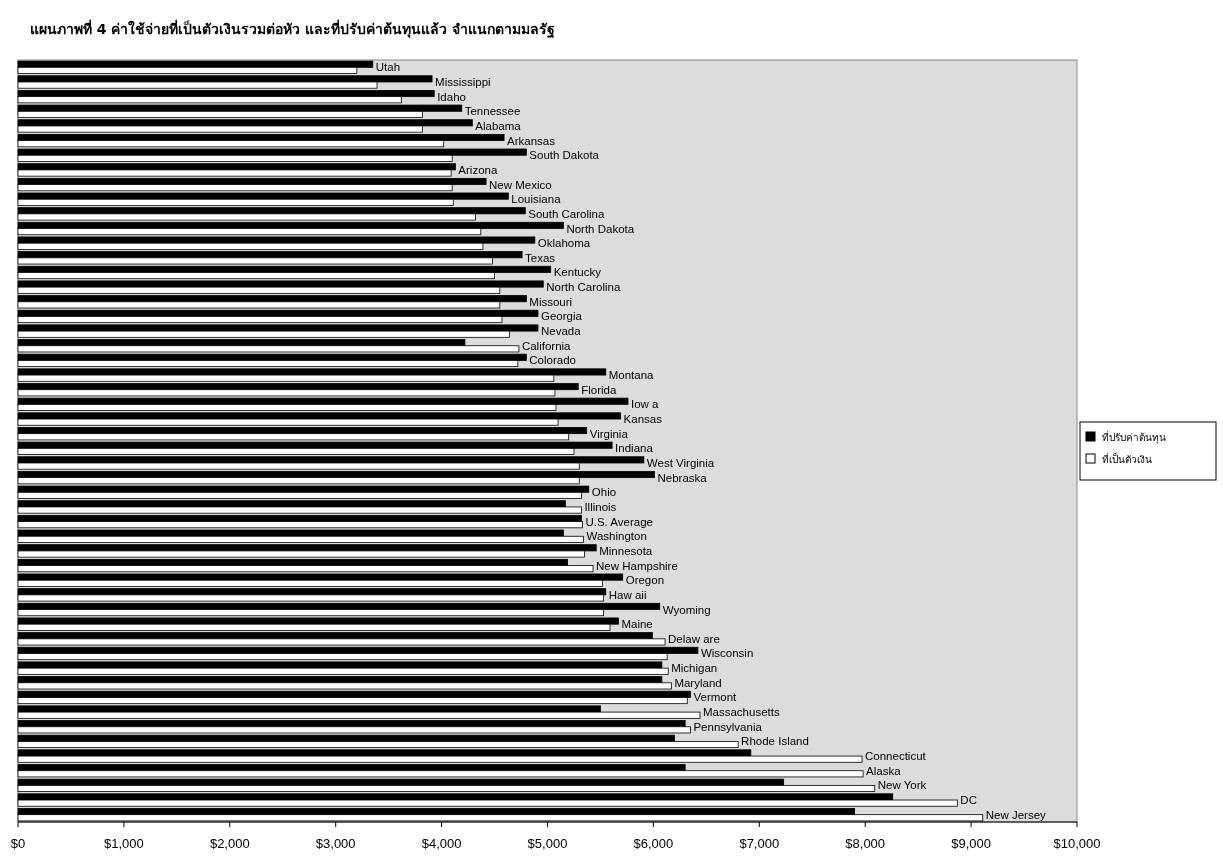 Image resolution: width=1223 pixels, height=859 pixels. Describe the element at coordinates (902, 785) in the screenshot. I see `y-tick-label: New York` at that location.